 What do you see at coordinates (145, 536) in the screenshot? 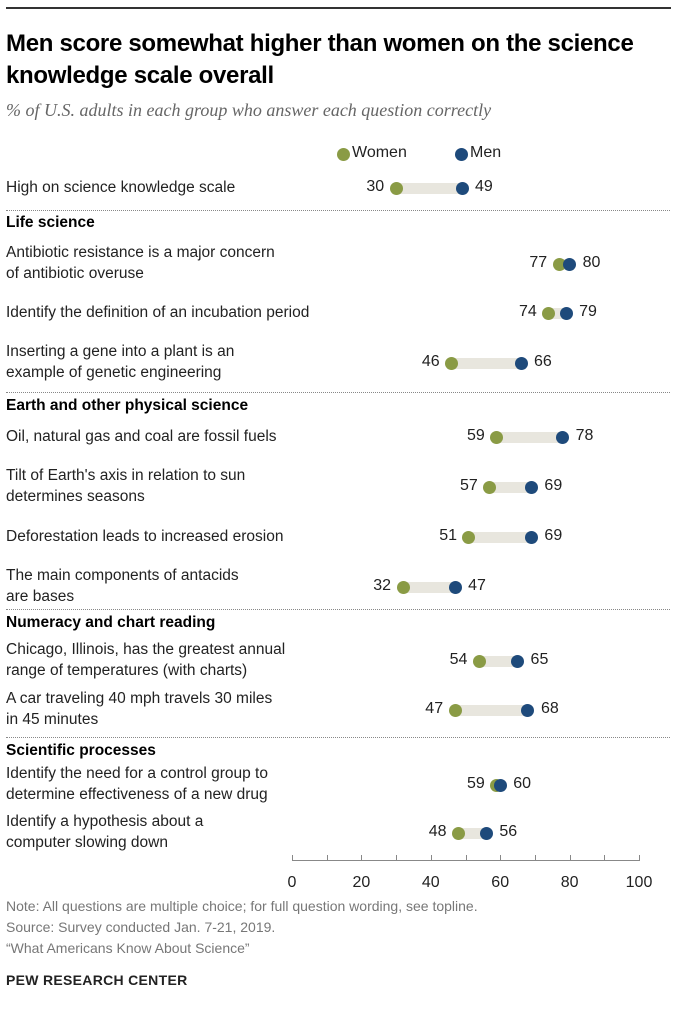
I see `row-label: Deforestation leads to increased erosion` at bounding box center [145, 536].